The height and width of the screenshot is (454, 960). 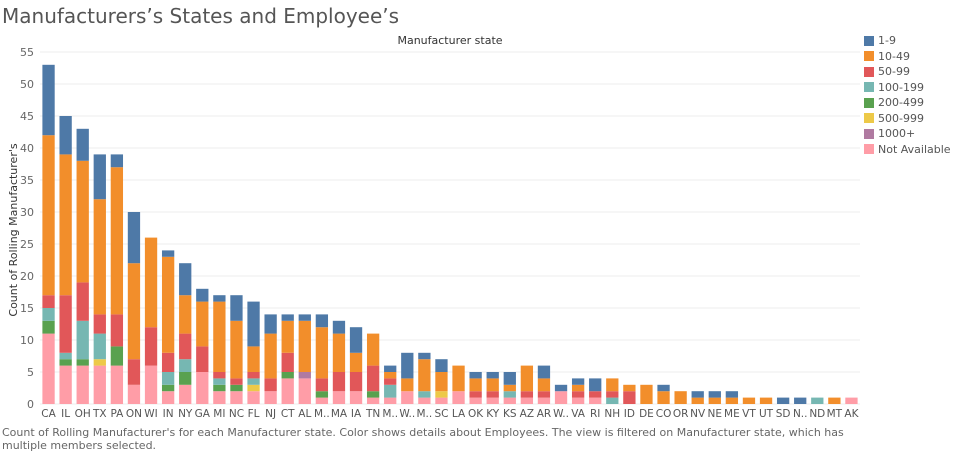 I want to click on y-tick-label: 25, so click(x=27, y=244).